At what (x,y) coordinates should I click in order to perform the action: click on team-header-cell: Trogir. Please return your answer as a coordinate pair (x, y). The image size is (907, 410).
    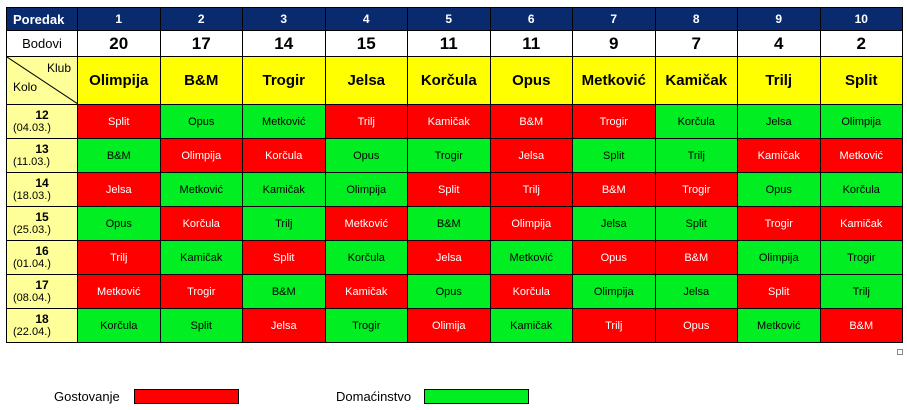
    Looking at the image, I should click on (284, 80).